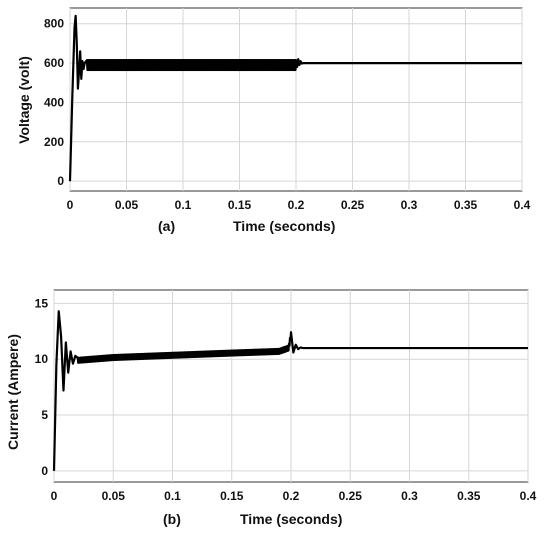  Describe the element at coordinates (42, 386) in the screenshot. I see `ytick-labels-b: 0 5 10 15` at that location.